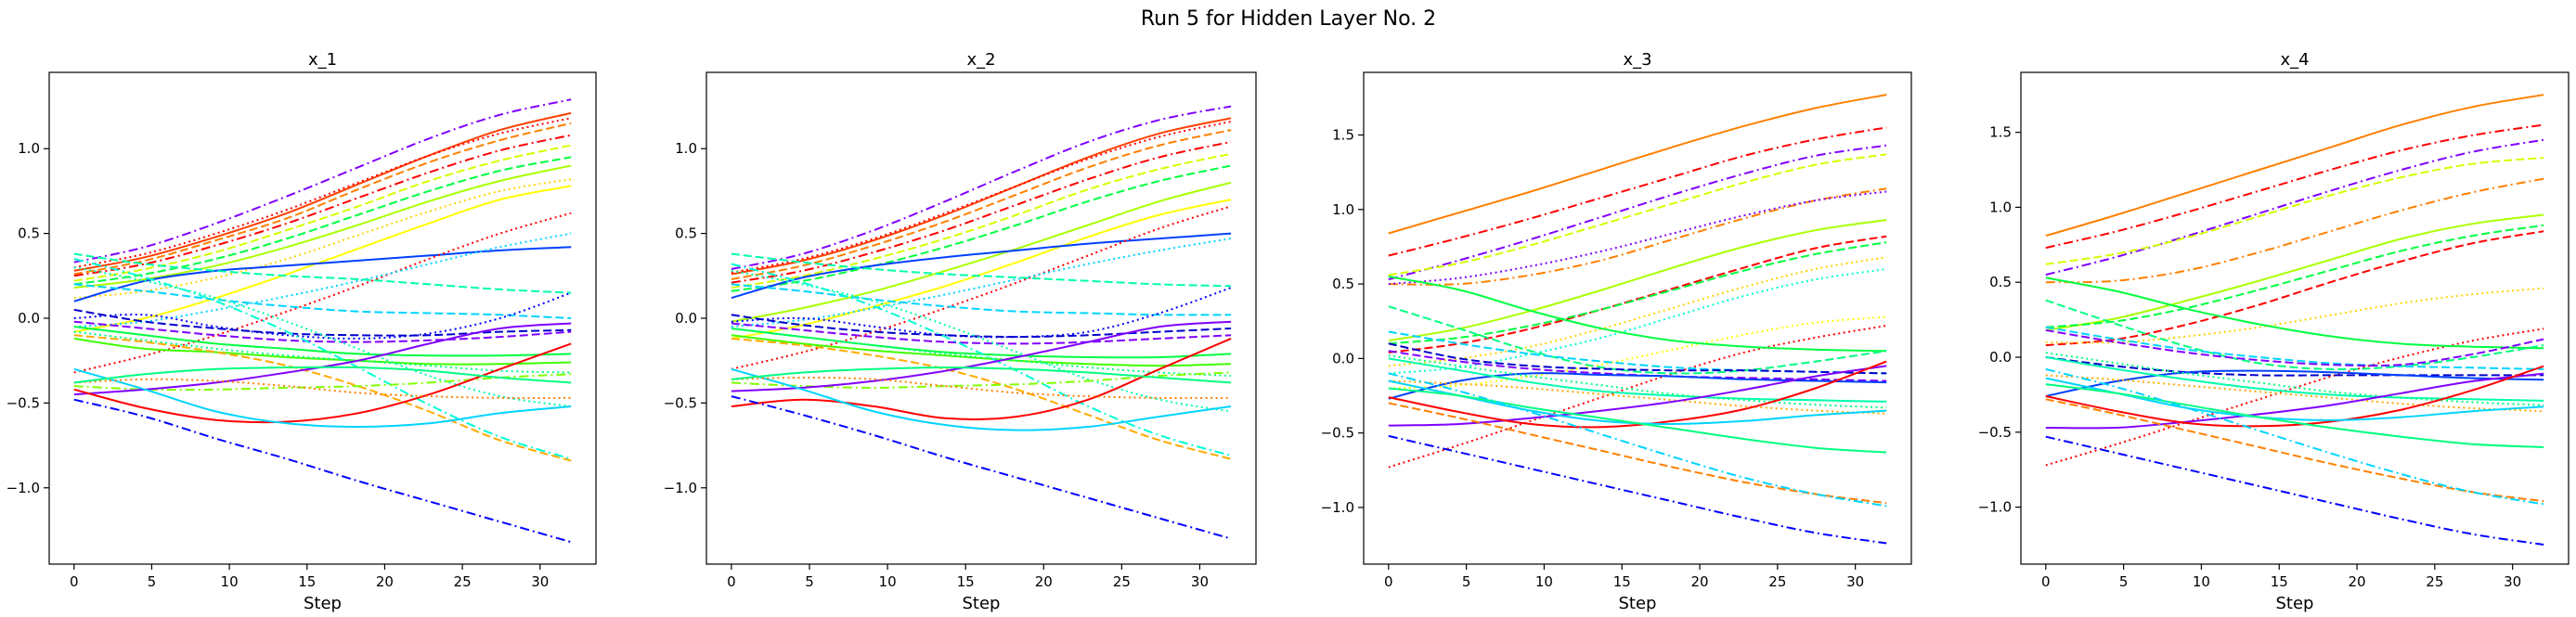 Image resolution: width=2576 pixels, height=617 pixels. What do you see at coordinates (1638, 603) in the screenshot?
I see `x-axis-label: Step` at bounding box center [1638, 603].